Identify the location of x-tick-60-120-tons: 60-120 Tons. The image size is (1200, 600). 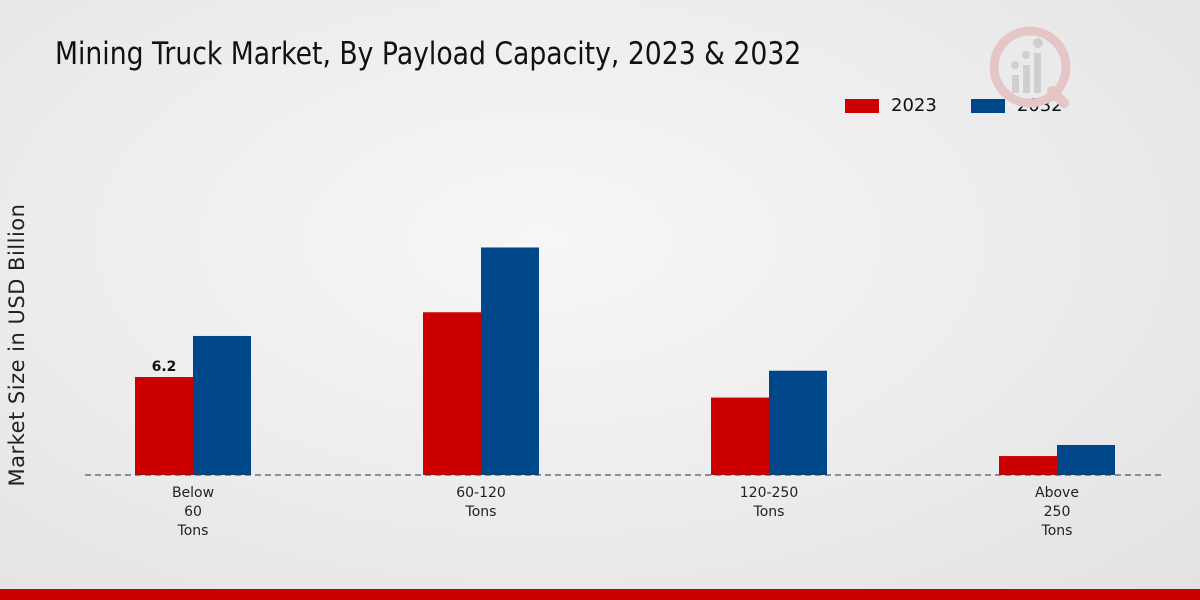
(481, 502).